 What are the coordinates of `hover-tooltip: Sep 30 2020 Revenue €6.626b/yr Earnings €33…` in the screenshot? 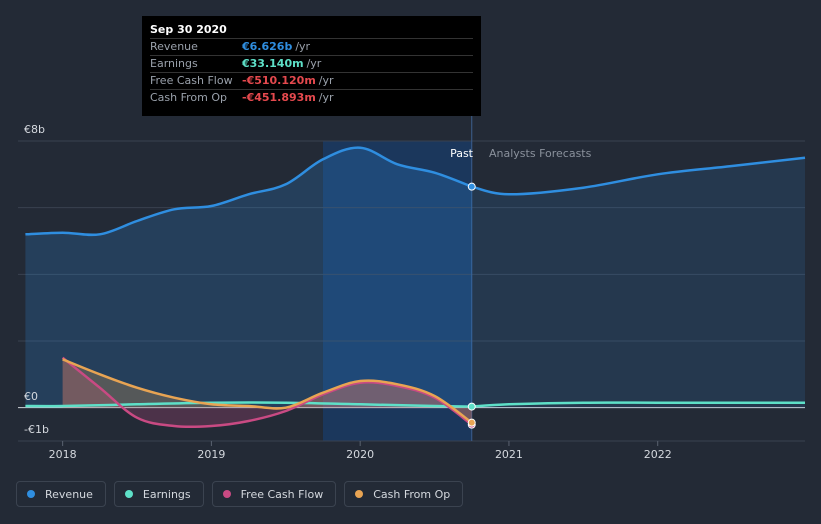 It's located at (311, 66).